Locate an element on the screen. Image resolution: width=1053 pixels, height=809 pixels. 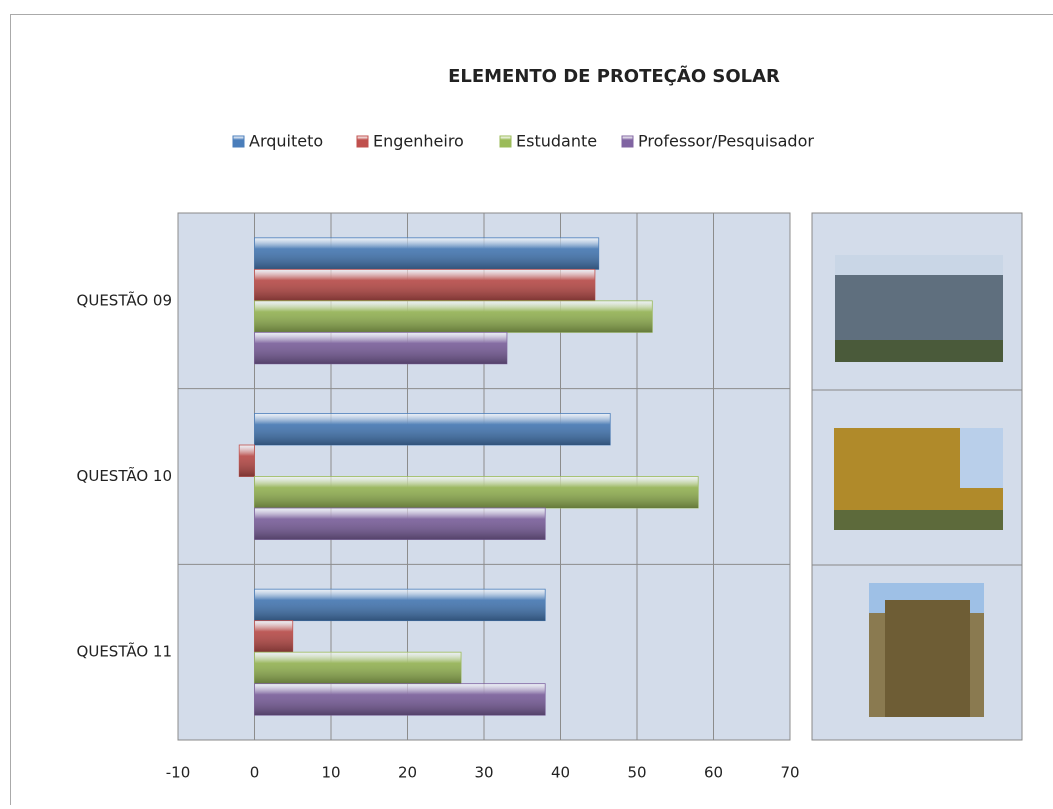
legend-label: Engenheiro is located at coordinates (418, 141).